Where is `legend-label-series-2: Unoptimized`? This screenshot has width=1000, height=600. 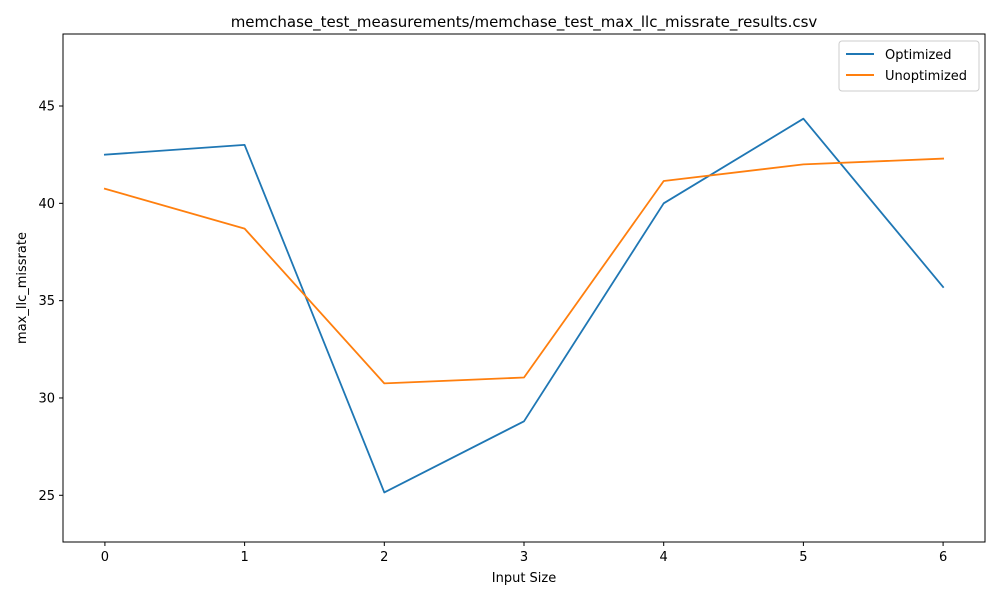 legend-label-series-2: Unoptimized is located at coordinates (926, 76).